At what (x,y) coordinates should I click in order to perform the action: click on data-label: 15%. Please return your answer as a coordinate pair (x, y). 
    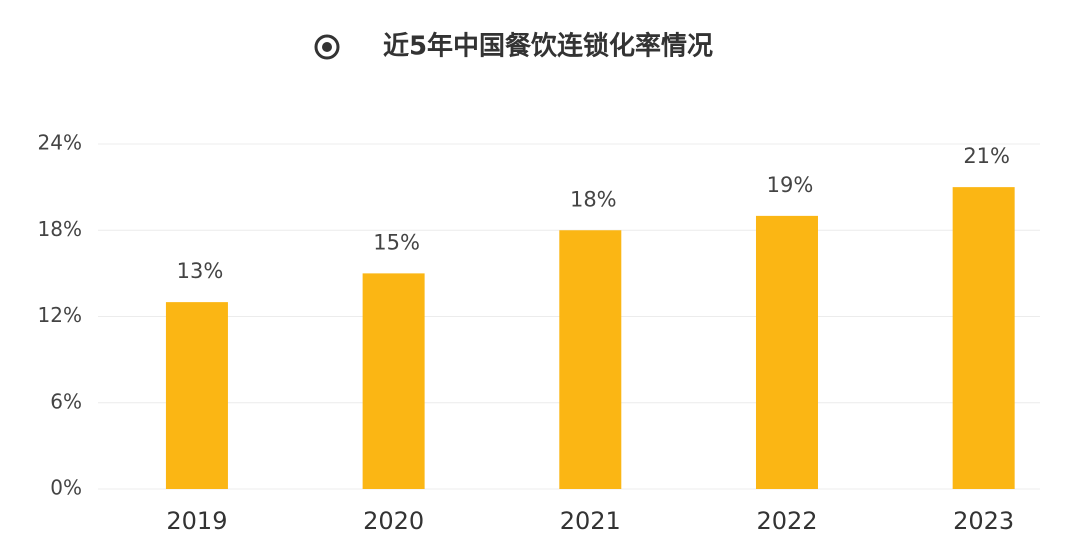
    Looking at the image, I should click on (396, 242).